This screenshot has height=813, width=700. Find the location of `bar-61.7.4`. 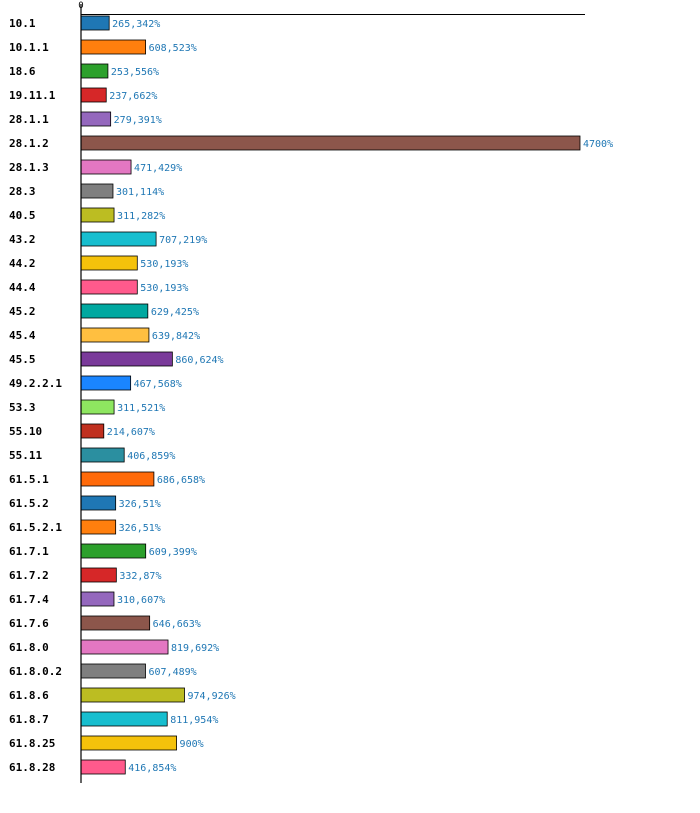

bar-61.7.4 is located at coordinates (97, 599).